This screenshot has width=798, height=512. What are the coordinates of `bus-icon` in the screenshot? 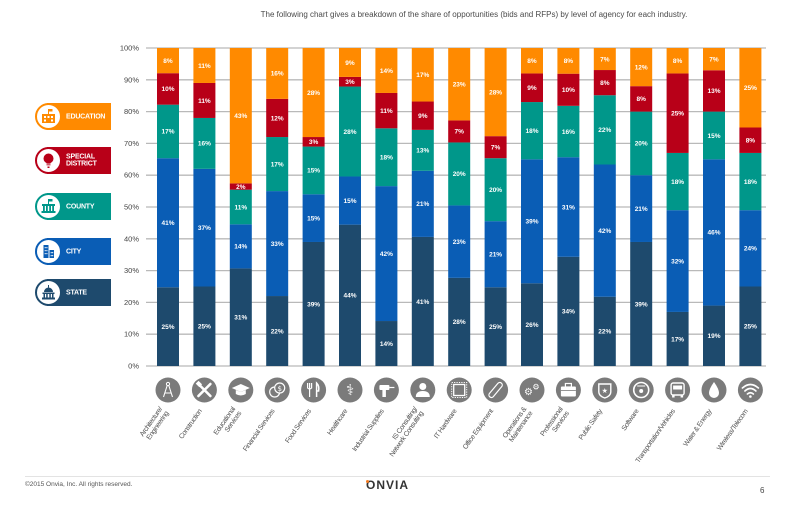 It's located at (678, 390).